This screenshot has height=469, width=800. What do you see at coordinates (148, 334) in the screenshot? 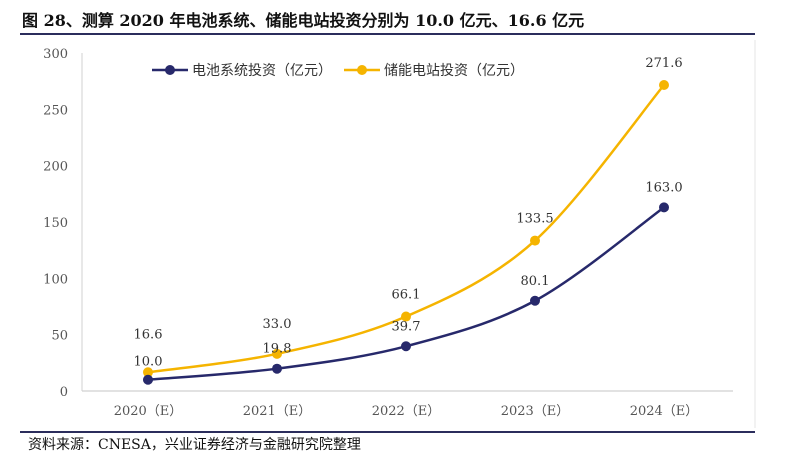
I see `data-label: 16.6` at bounding box center [148, 334].